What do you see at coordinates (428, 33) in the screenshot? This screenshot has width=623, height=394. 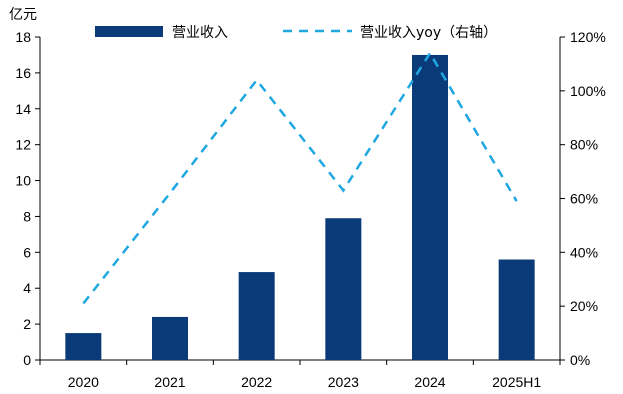 I see `legend-label-line: 营业收入yoy（右轴）` at bounding box center [428, 33].